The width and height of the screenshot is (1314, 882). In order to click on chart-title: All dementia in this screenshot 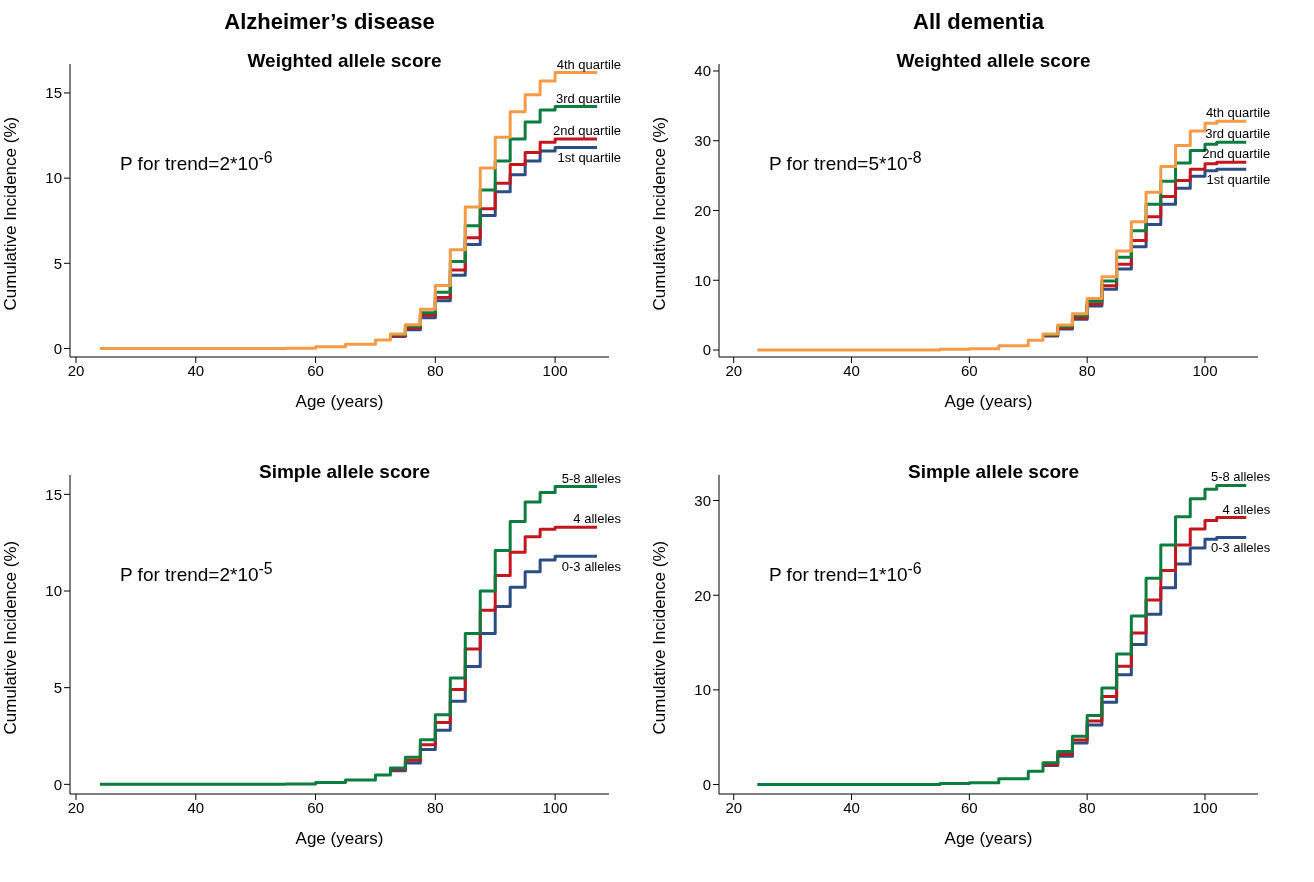, I will do `click(978, 22)`.